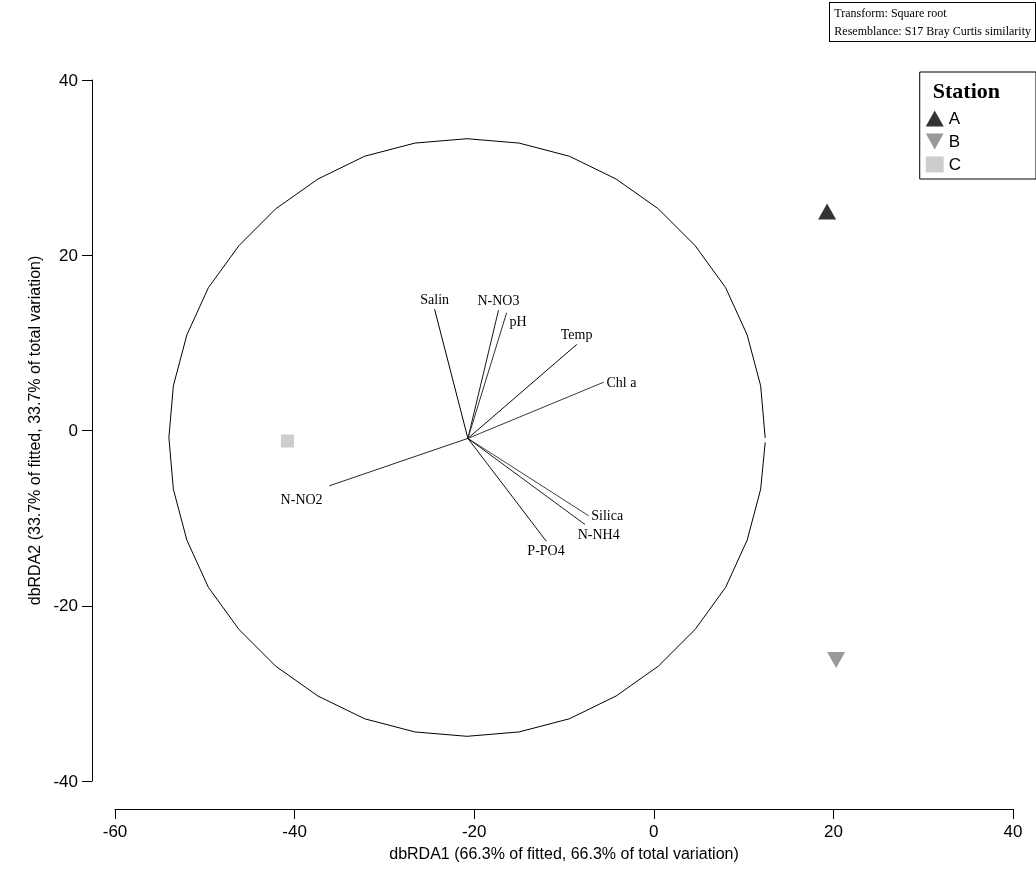  Describe the element at coordinates (576, 335) in the screenshot. I see `series-label: Temp` at that location.